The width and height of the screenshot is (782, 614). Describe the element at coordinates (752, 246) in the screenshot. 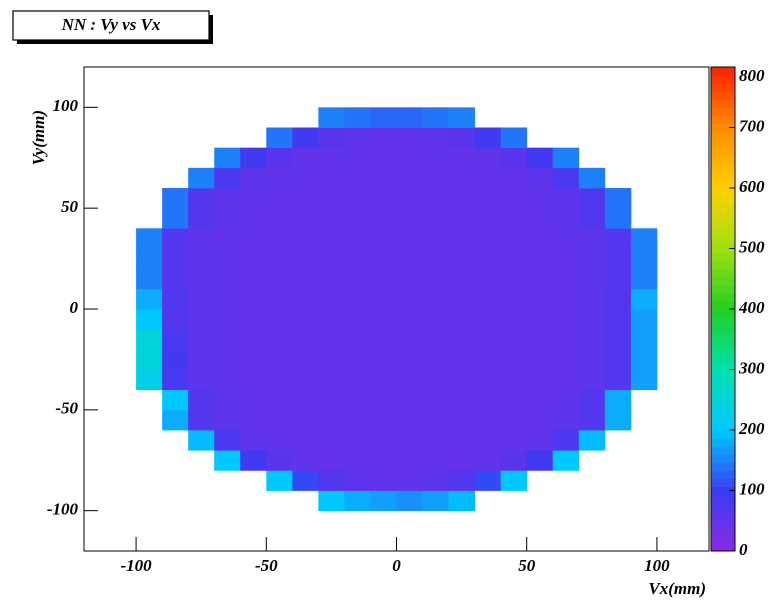

I see `colorbar-tick-label: 500` at that location.